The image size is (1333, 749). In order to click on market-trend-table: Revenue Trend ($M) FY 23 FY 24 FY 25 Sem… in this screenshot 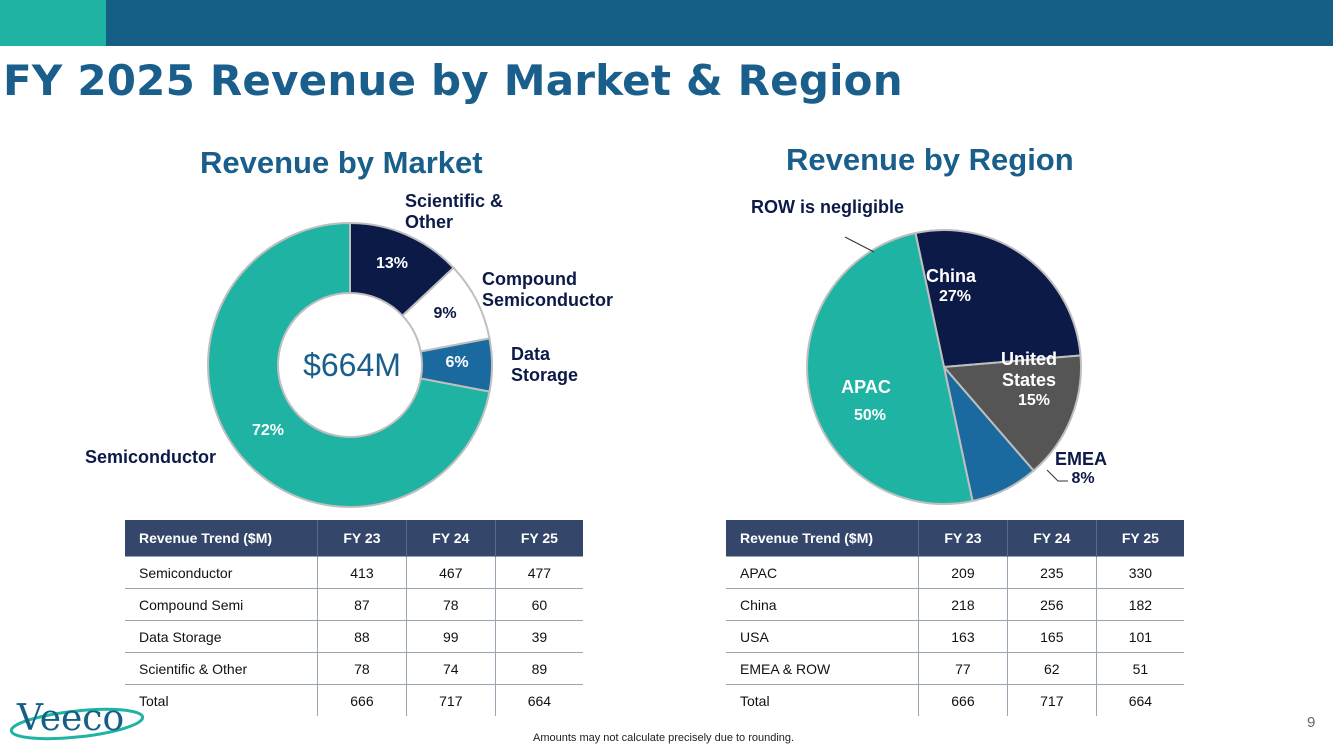, I will do `click(354, 618)`.